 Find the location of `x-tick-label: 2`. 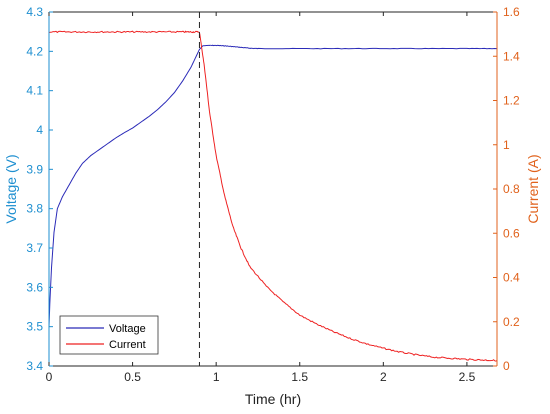

x-tick-label: 2 is located at coordinates (383, 377).